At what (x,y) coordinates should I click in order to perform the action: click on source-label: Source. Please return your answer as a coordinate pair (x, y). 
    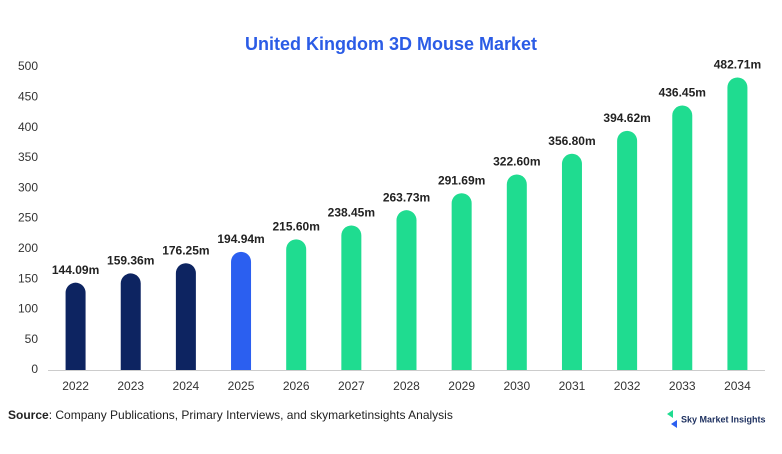
    Looking at the image, I should click on (28, 415).